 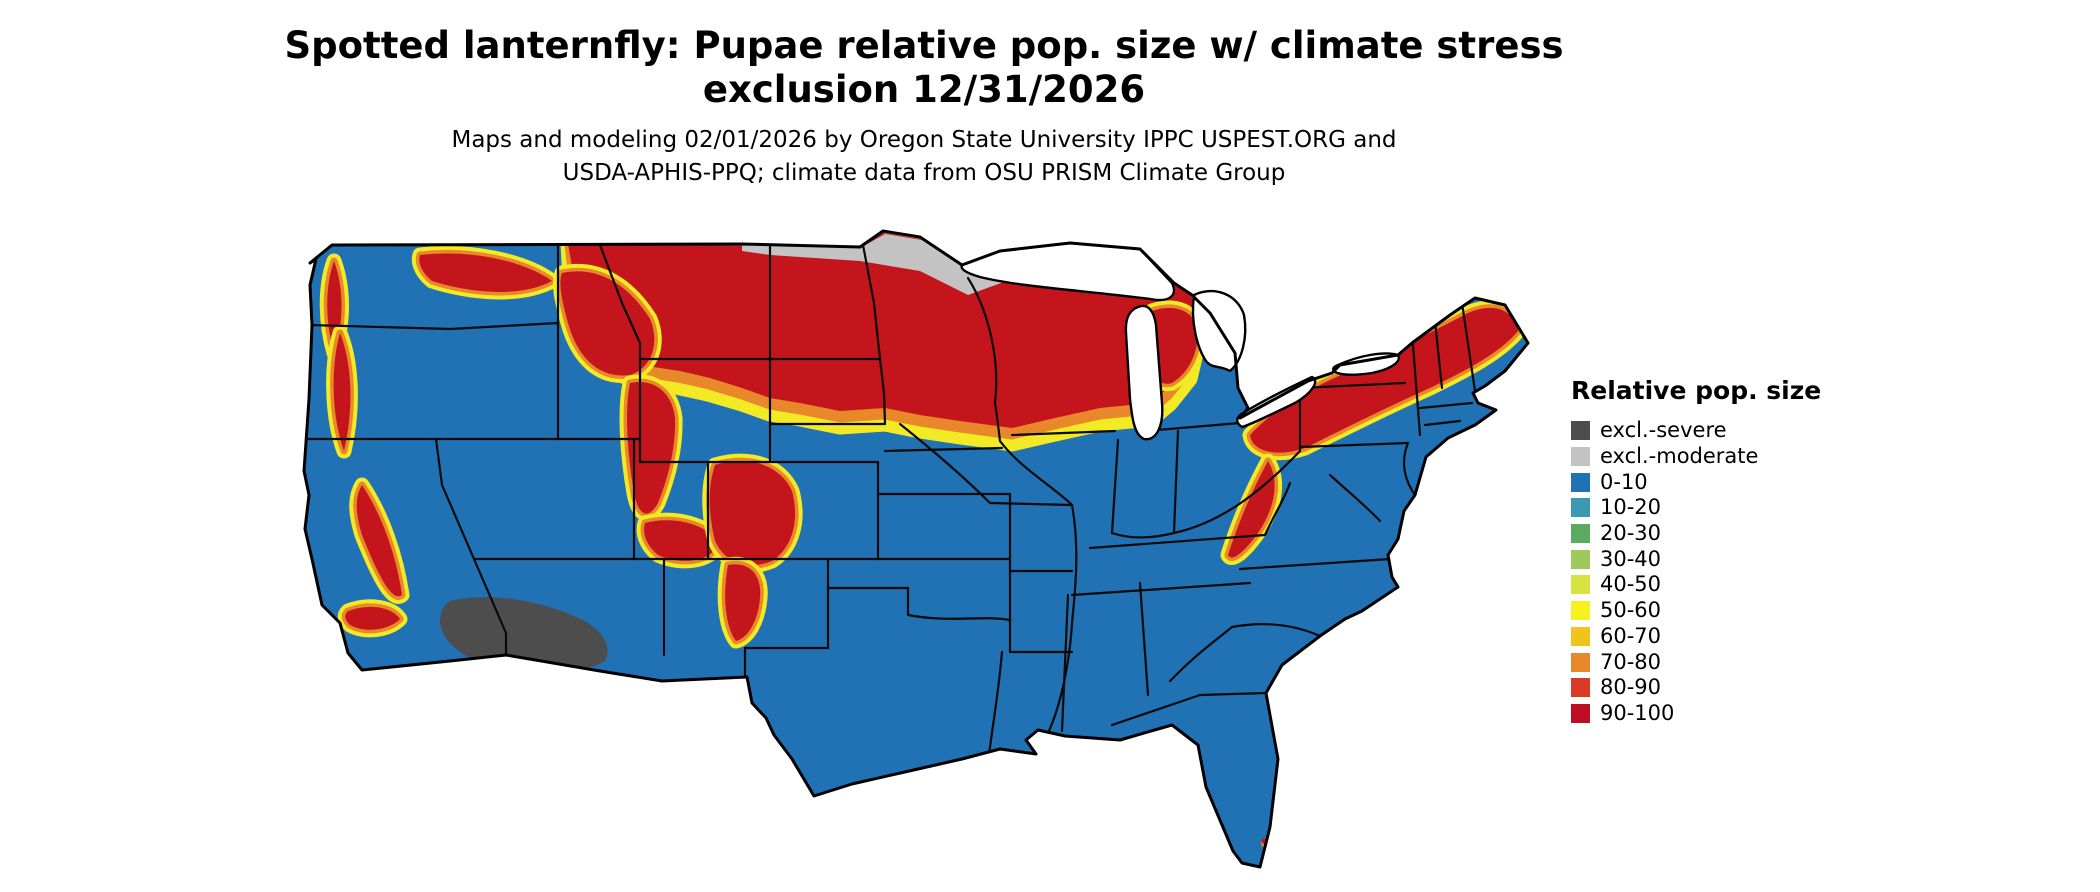 What do you see at coordinates (1721, 688) in the screenshot?
I see `legend-item: 80-90` at bounding box center [1721, 688].